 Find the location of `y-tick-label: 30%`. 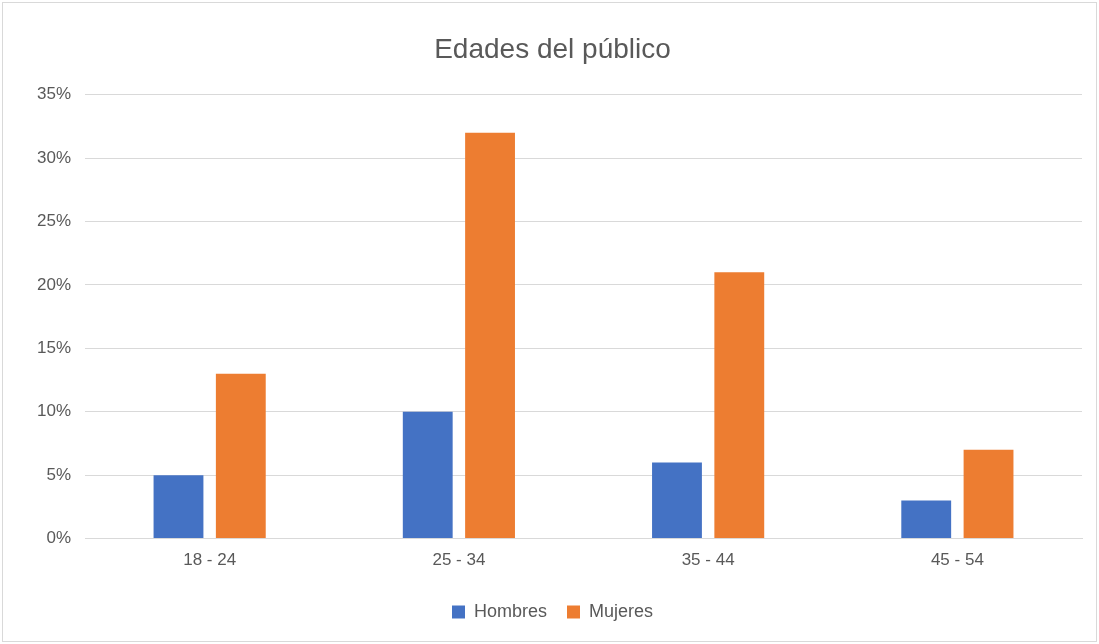

y-tick-label: 30% is located at coordinates (54, 157).